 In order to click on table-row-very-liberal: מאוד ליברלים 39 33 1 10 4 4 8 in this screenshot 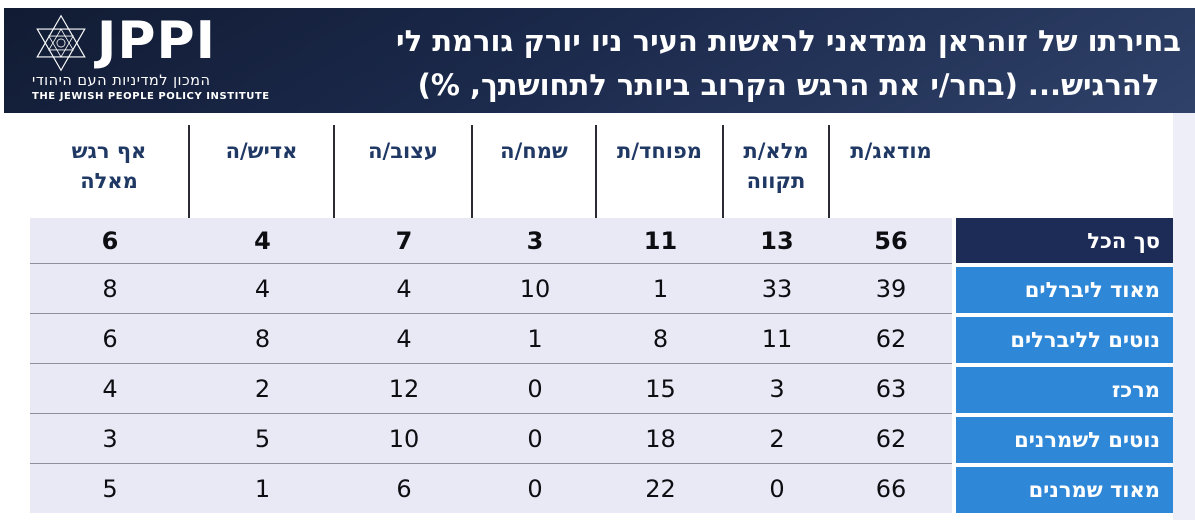, I will do `click(601, 288)`.